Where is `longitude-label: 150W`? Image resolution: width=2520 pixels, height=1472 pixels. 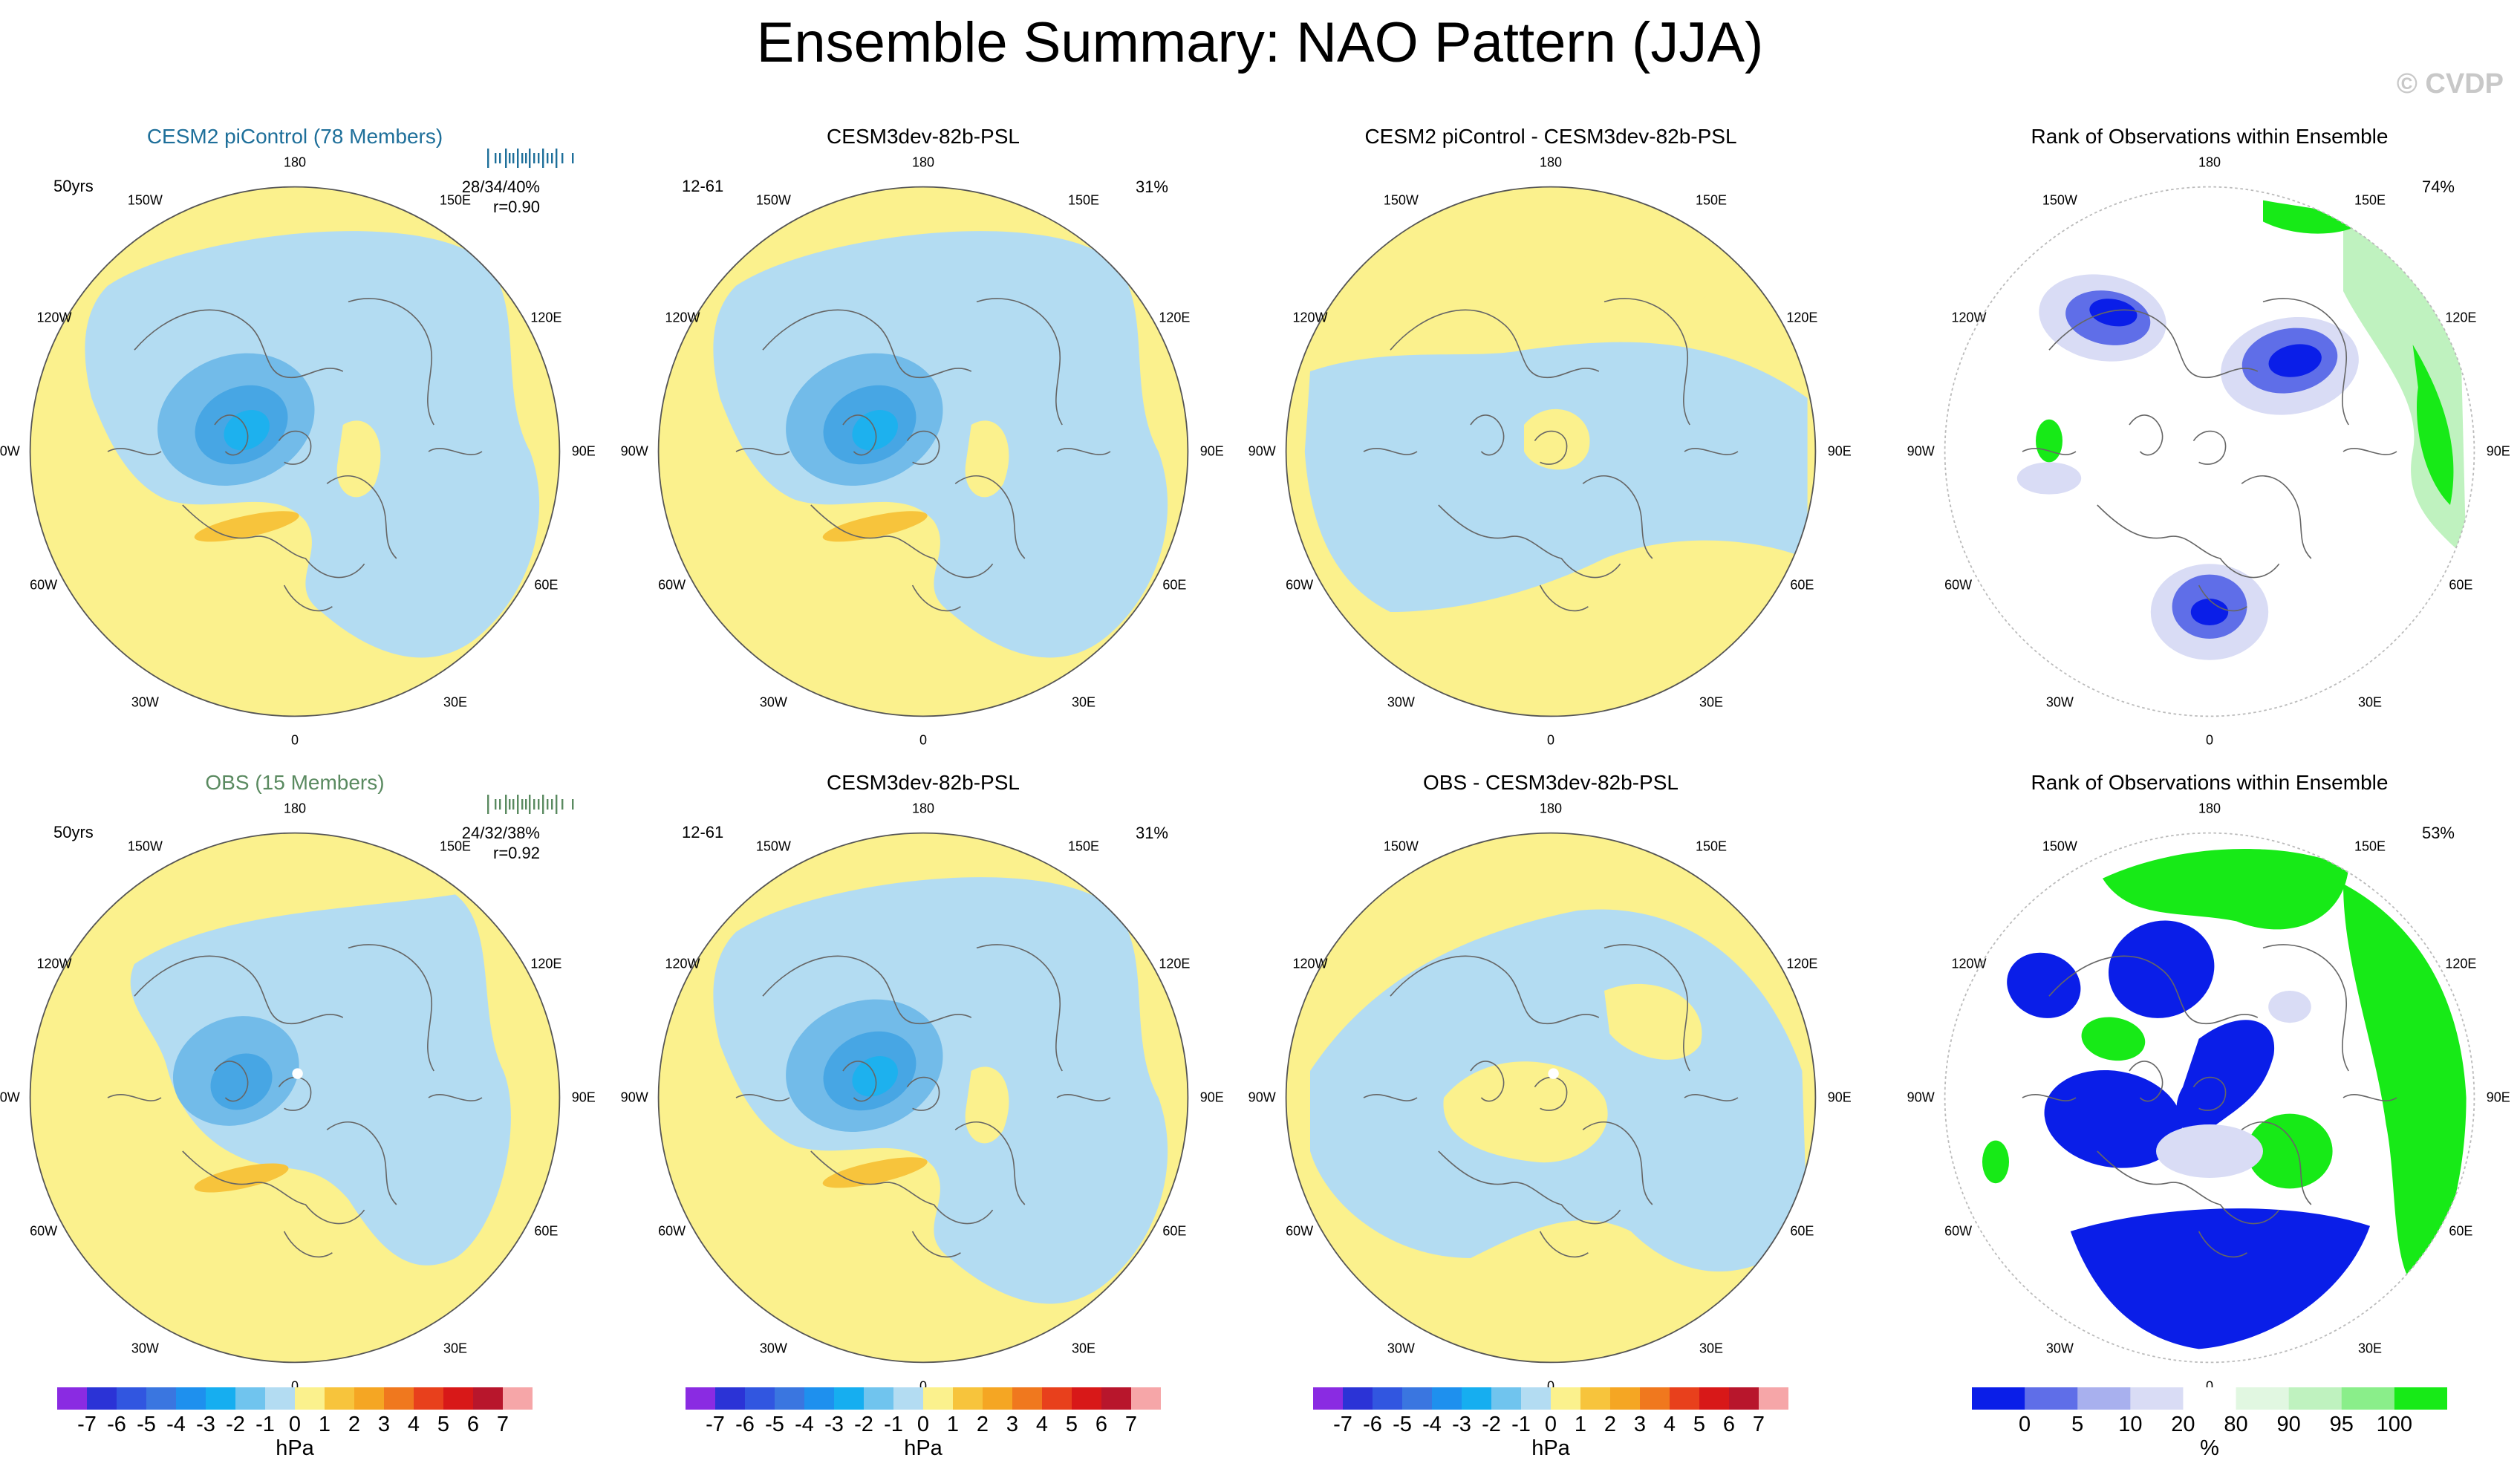 longitude-label: 150W is located at coordinates (1401, 846).